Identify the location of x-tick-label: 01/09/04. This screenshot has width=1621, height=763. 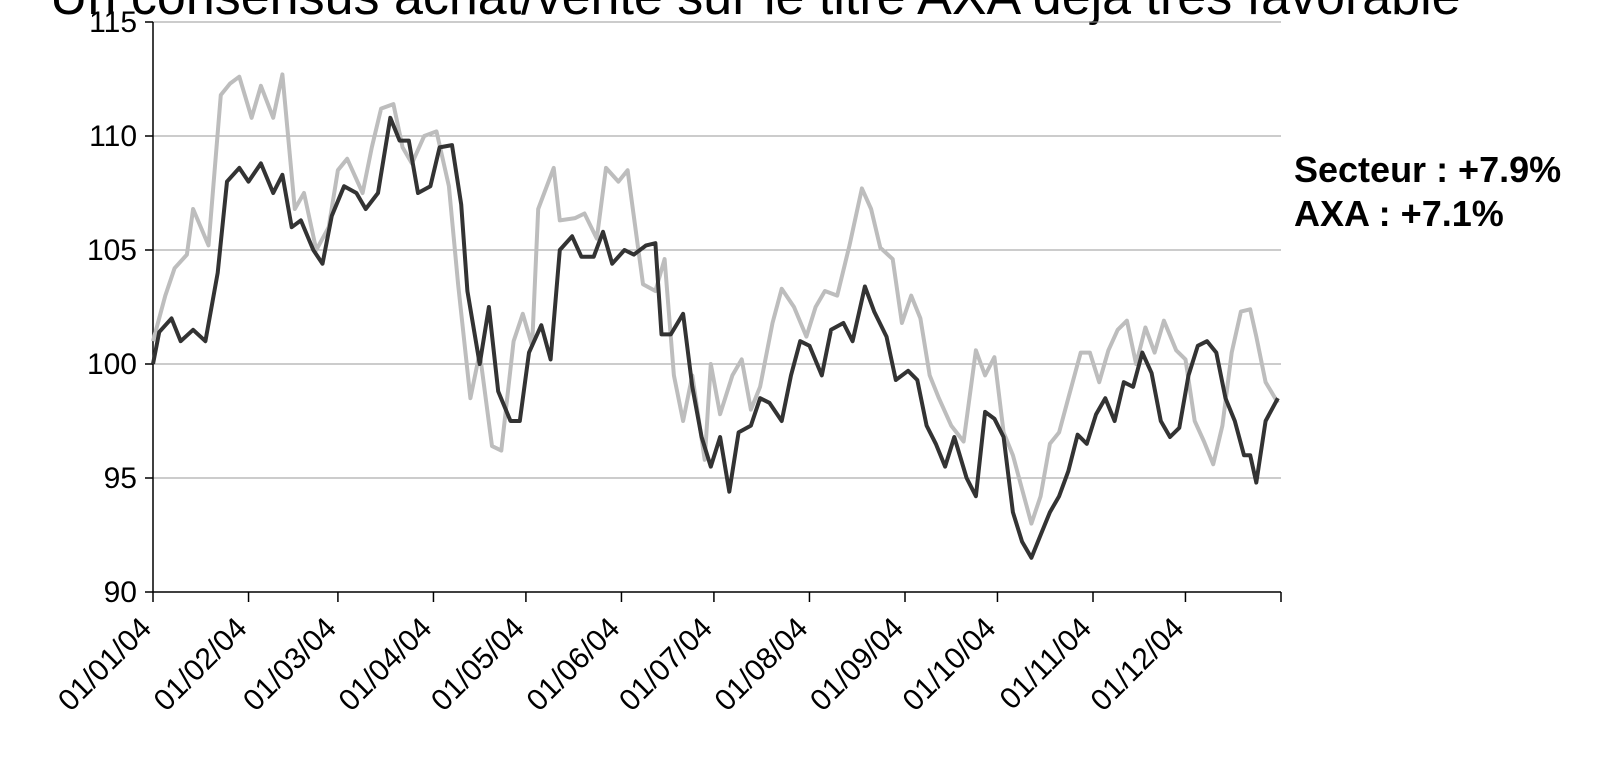
(857, 665).